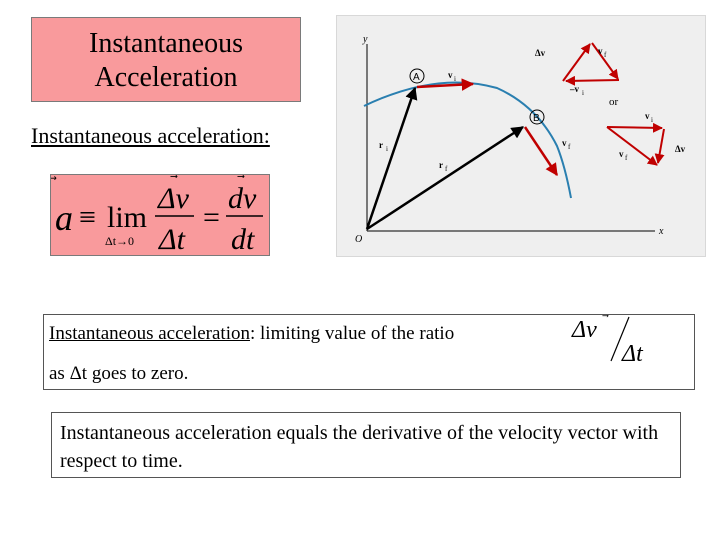 This screenshot has width=720, height=540. What do you see at coordinates (652, 120) in the screenshot?
I see `tri2-vi-sub: i` at bounding box center [652, 120].